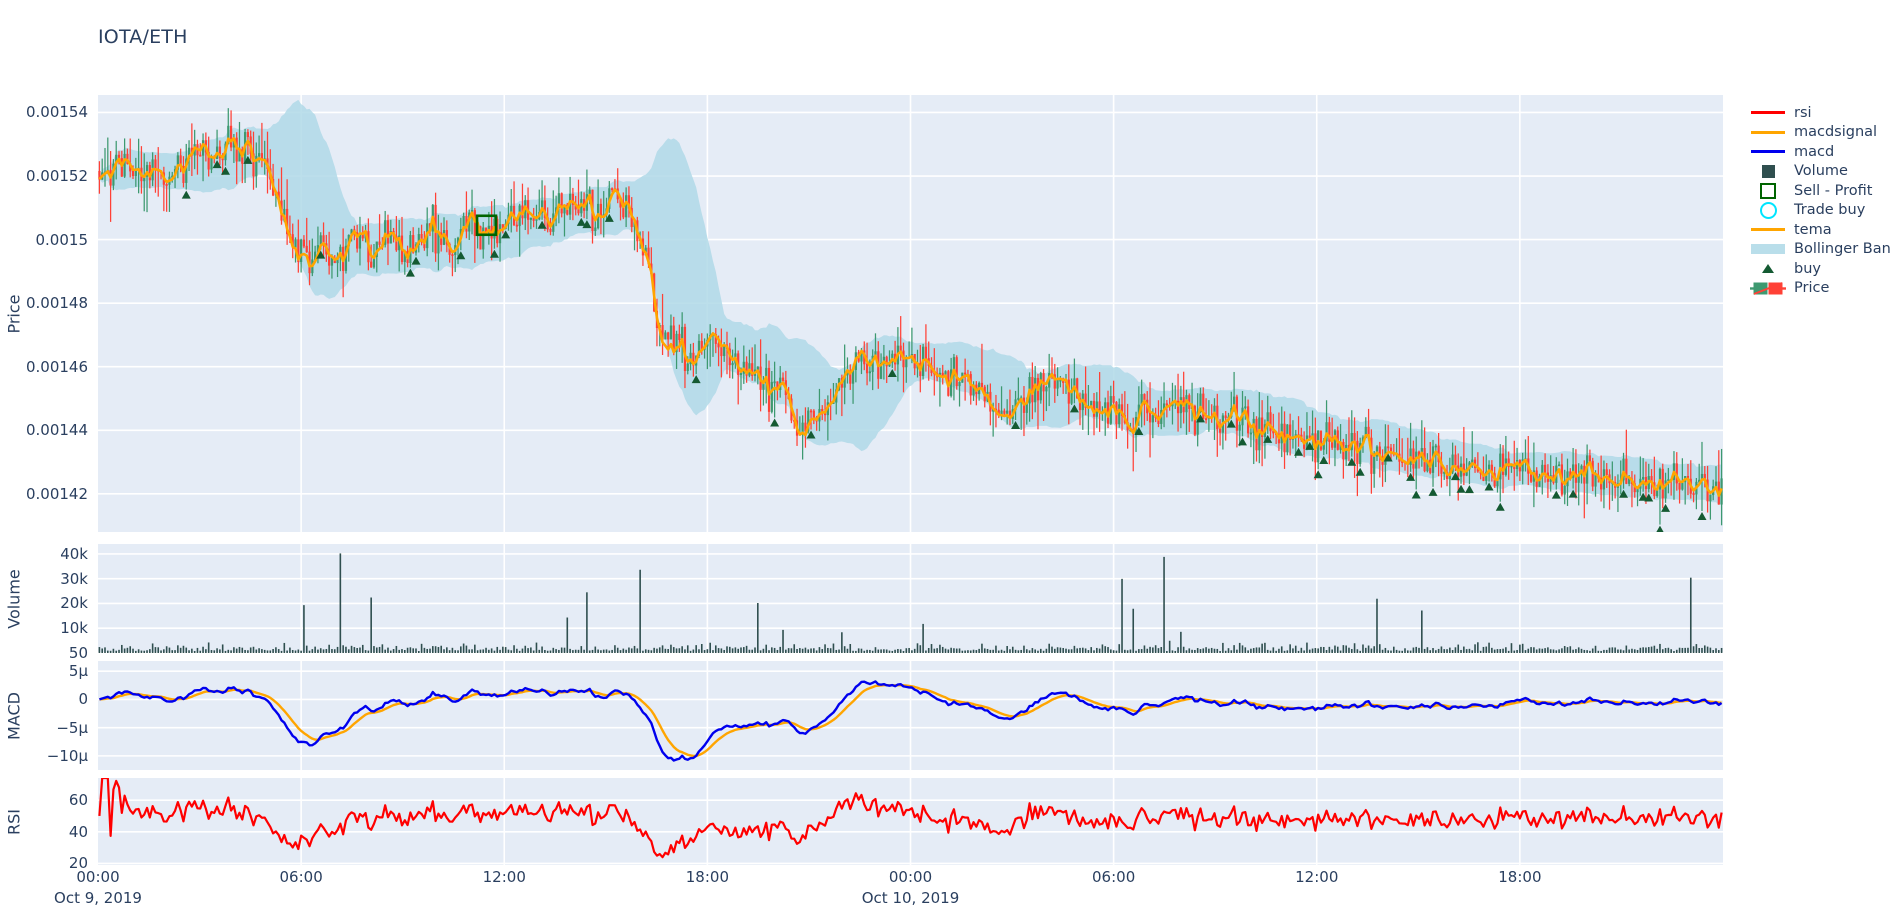 The width and height of the screenshot is (1890, 907). I want to click on rsi-ytick: 20, so click(78, 863).